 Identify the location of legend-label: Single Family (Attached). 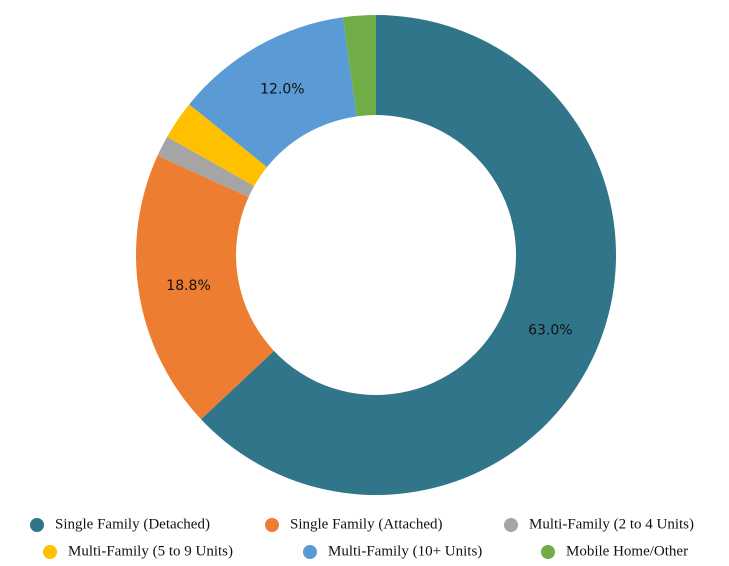
(366, 524).